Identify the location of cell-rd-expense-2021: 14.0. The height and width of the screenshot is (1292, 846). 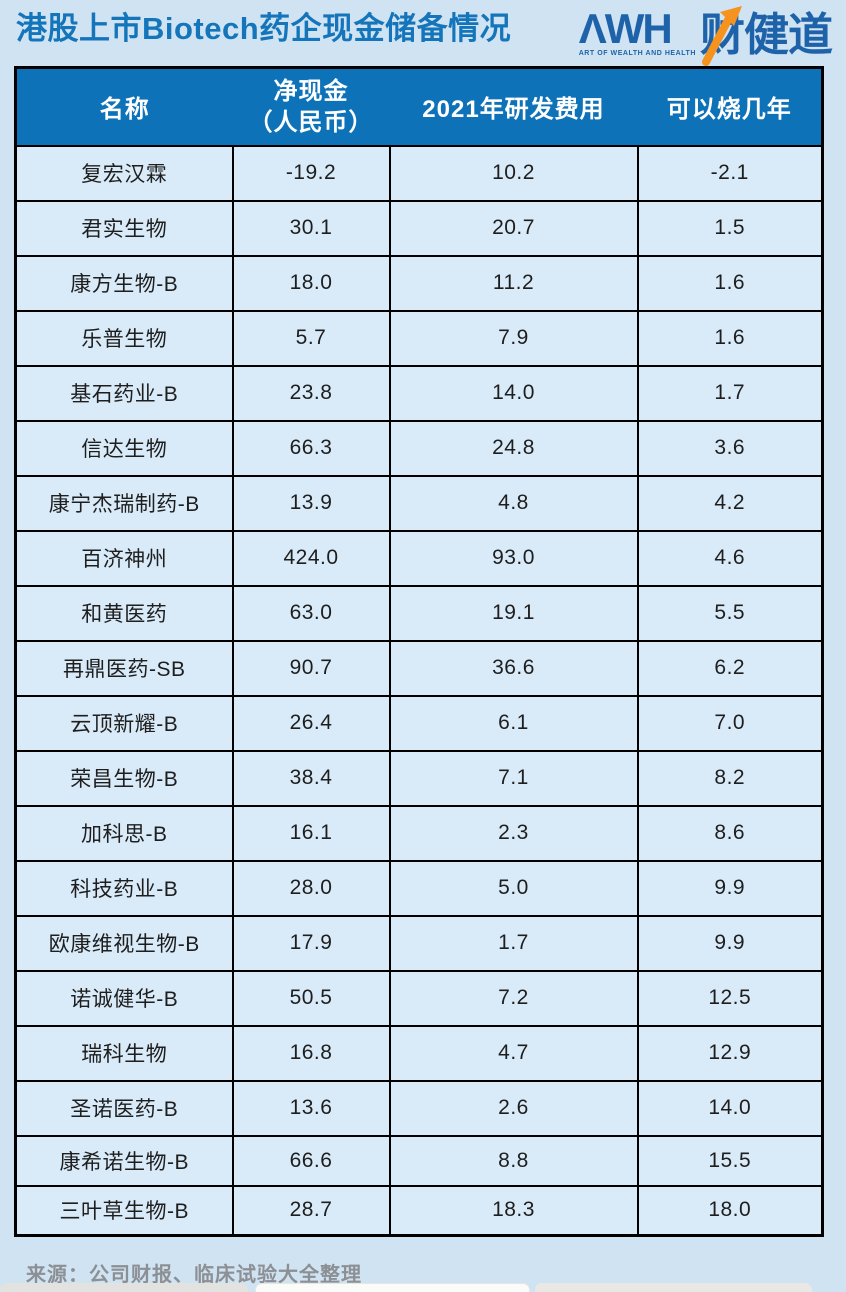
(513, 393).